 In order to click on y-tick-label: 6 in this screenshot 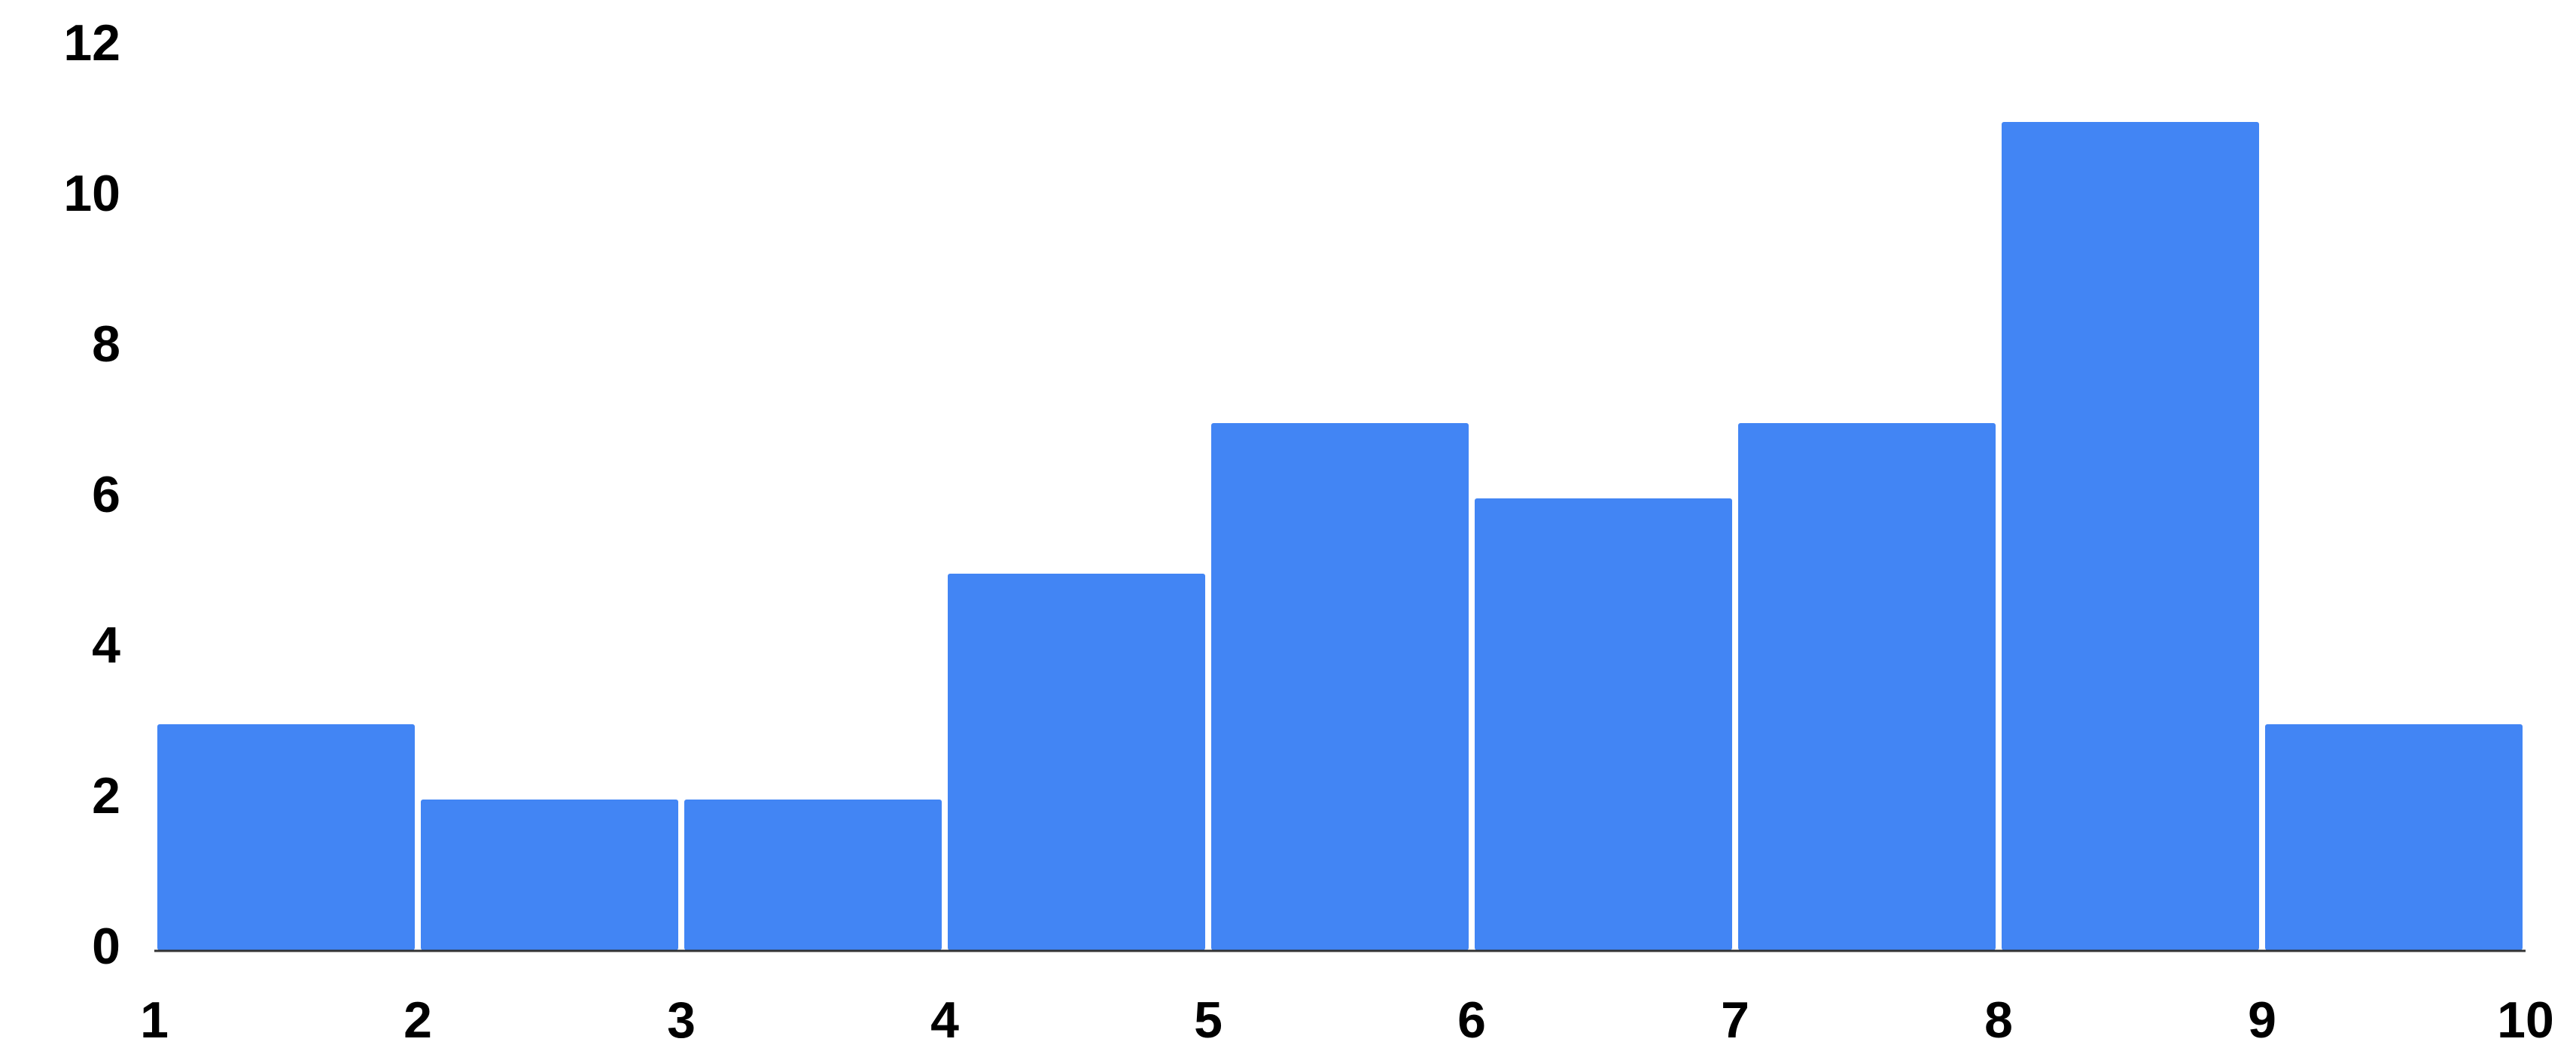, I will do `click(106, 495)`.